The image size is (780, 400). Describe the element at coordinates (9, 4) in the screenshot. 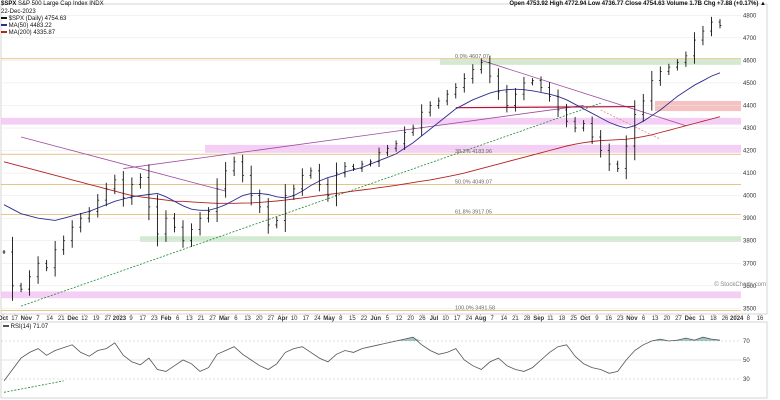

I see `symbol-ticker: $SPX` at that location.